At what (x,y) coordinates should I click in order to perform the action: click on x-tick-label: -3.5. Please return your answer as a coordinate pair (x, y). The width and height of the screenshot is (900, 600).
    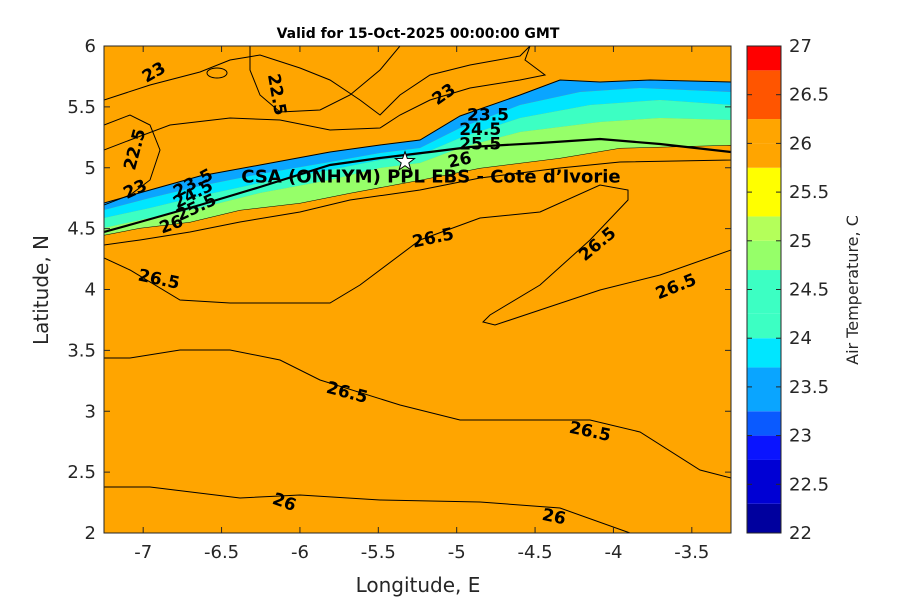
    Looking at the image, I should click on (691, 552).